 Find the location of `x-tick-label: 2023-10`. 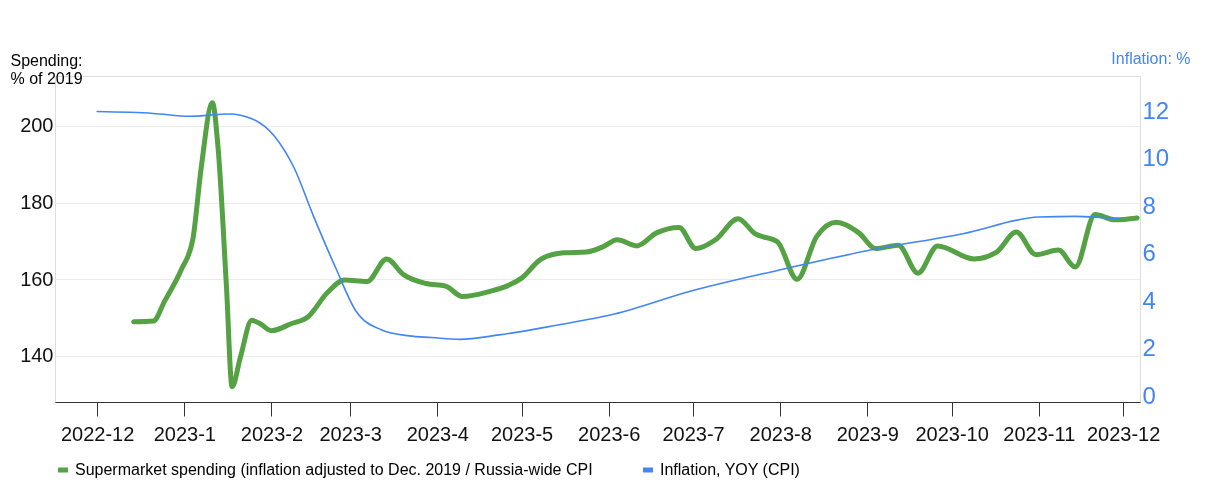

x-tick-label: 2023-10 is located at coordinates (952, 433).